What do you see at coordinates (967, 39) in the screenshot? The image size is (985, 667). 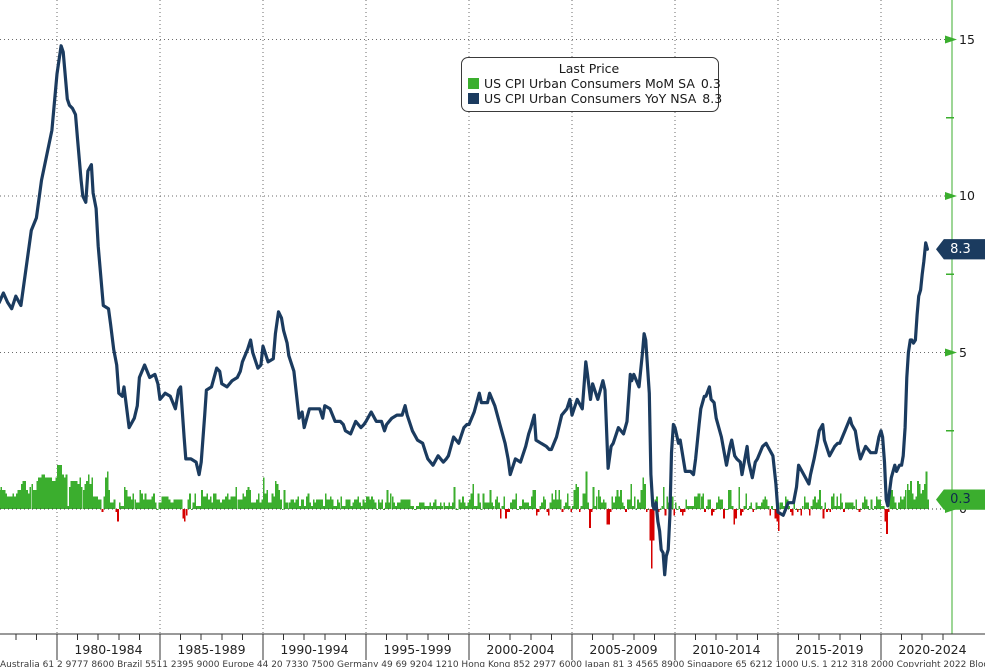 I see `y-axis-label: 15` at bounding box center [967, 39].